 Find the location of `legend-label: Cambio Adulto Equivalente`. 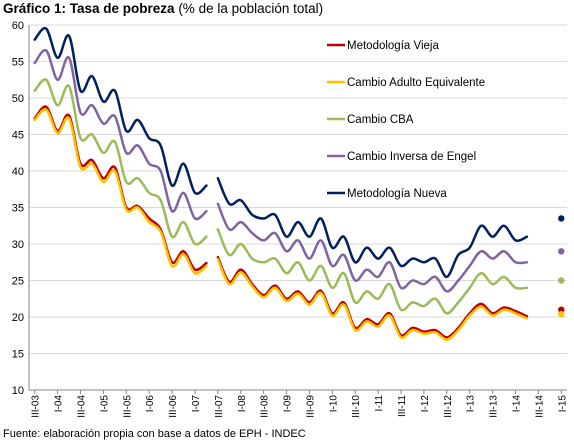

legend-label: Cambio Adulto Equivalente is located at coordinates (416, 83).